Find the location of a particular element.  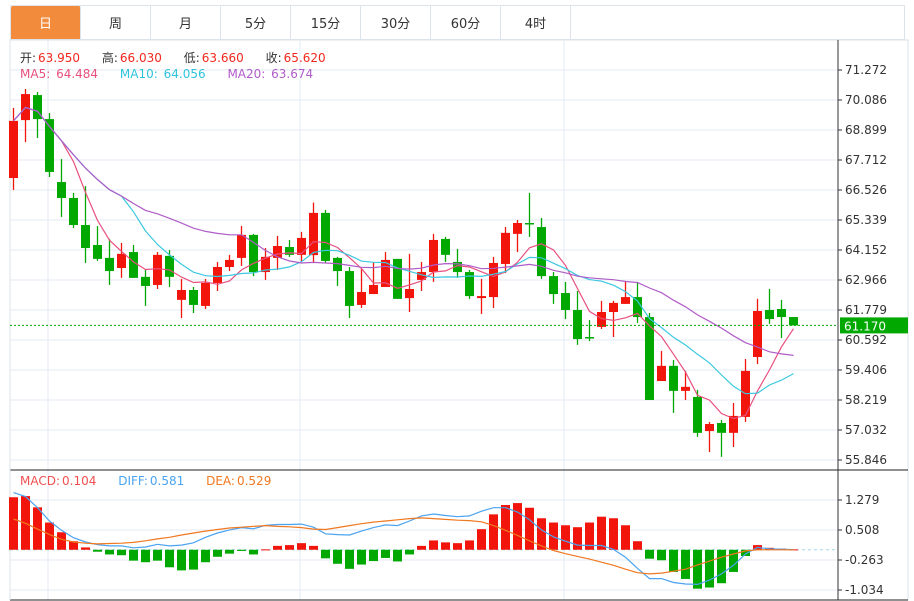

diff-label: DIFF: is located at coordinates (133, 481).